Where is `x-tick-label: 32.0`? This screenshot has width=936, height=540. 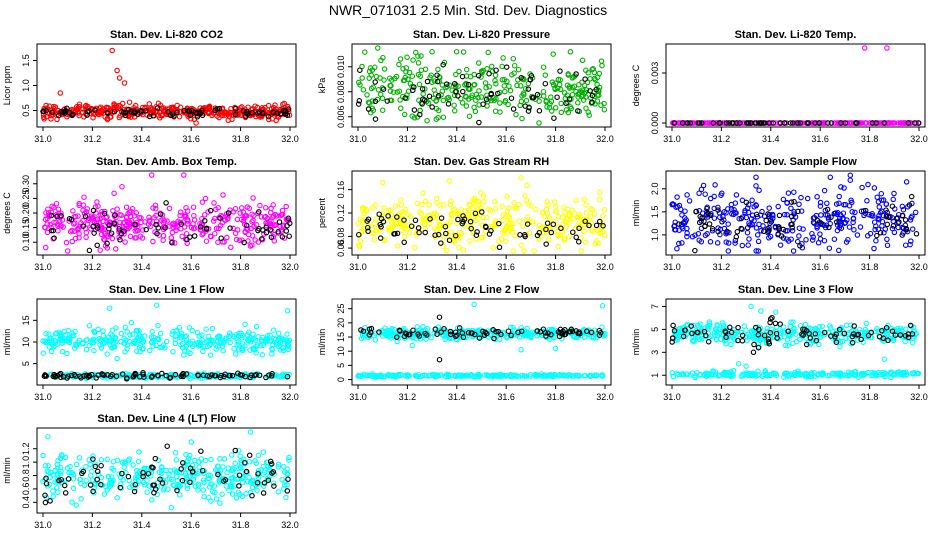 x-tick-label: 32.0 is located at coordinates (605, 397).